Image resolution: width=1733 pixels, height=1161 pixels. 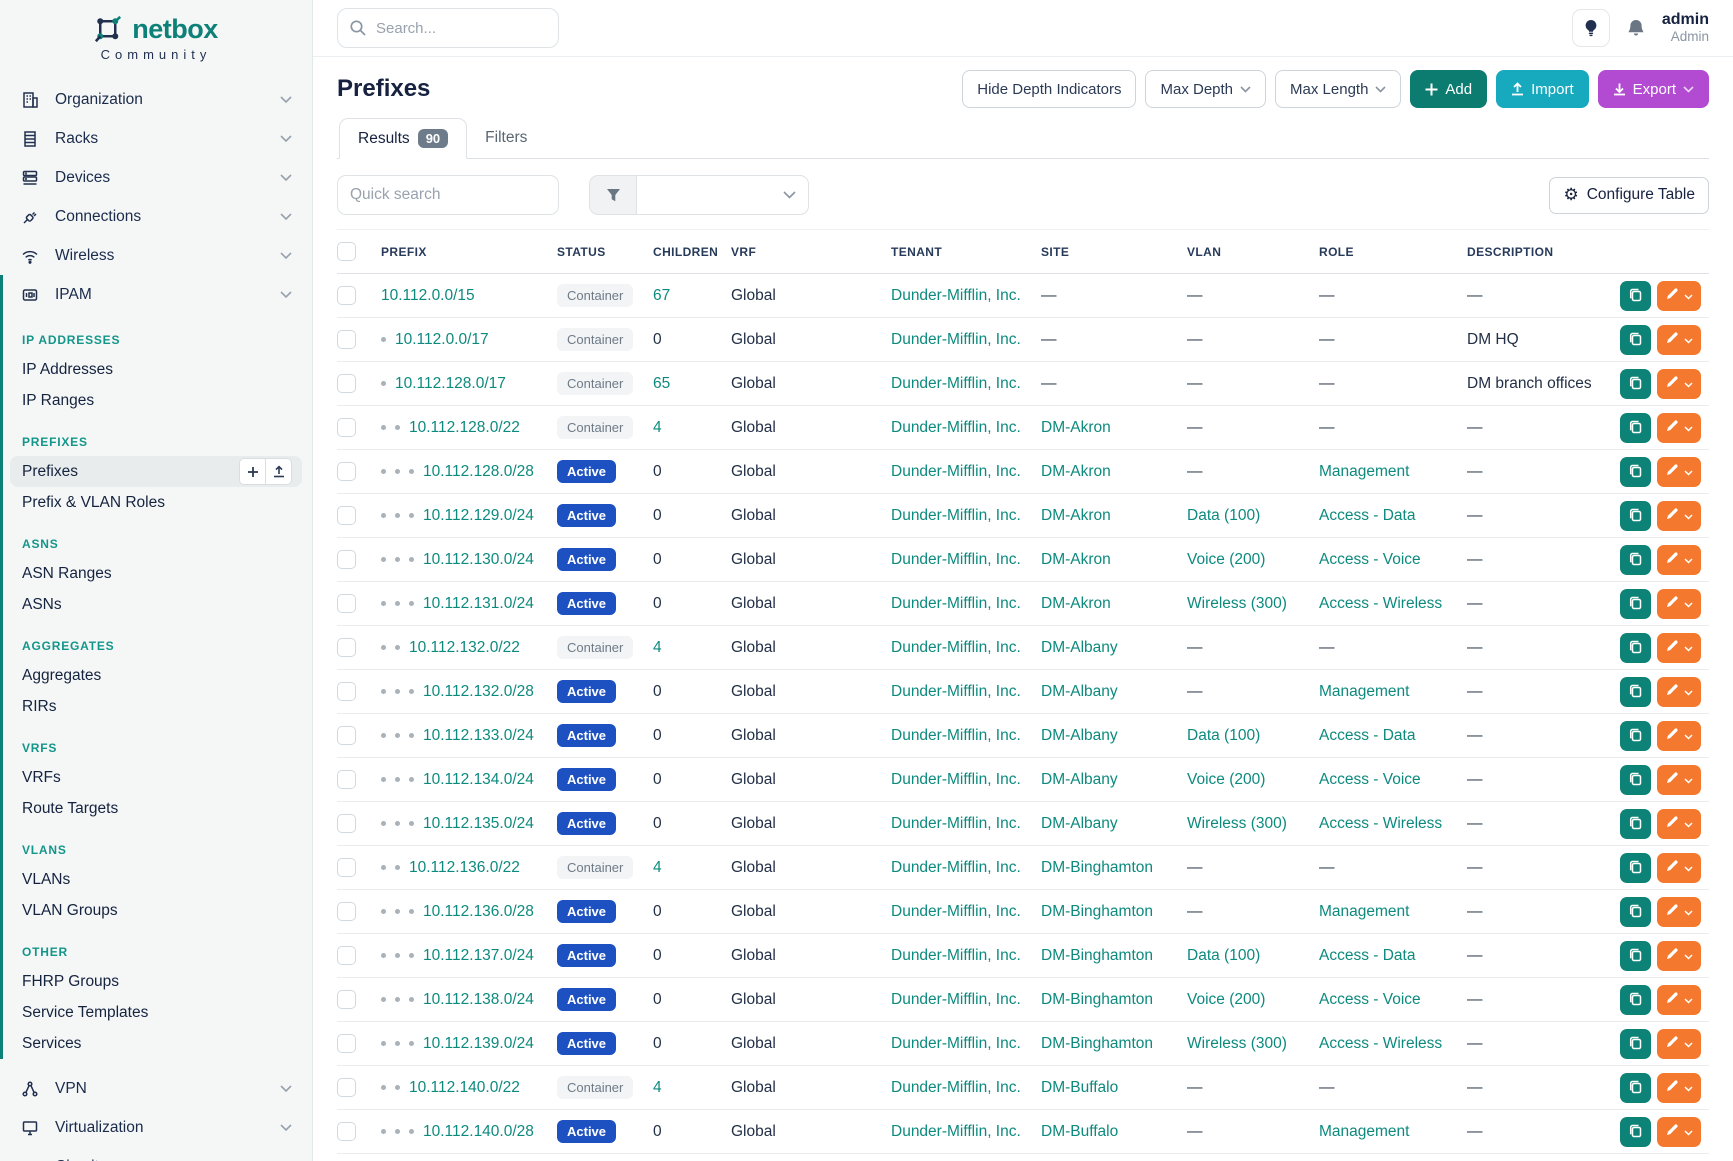 What do you see at coordinates (692, 251) in the screenshot?
I see `column-header-children: CHILDREN` at bounding box center [692, 251].